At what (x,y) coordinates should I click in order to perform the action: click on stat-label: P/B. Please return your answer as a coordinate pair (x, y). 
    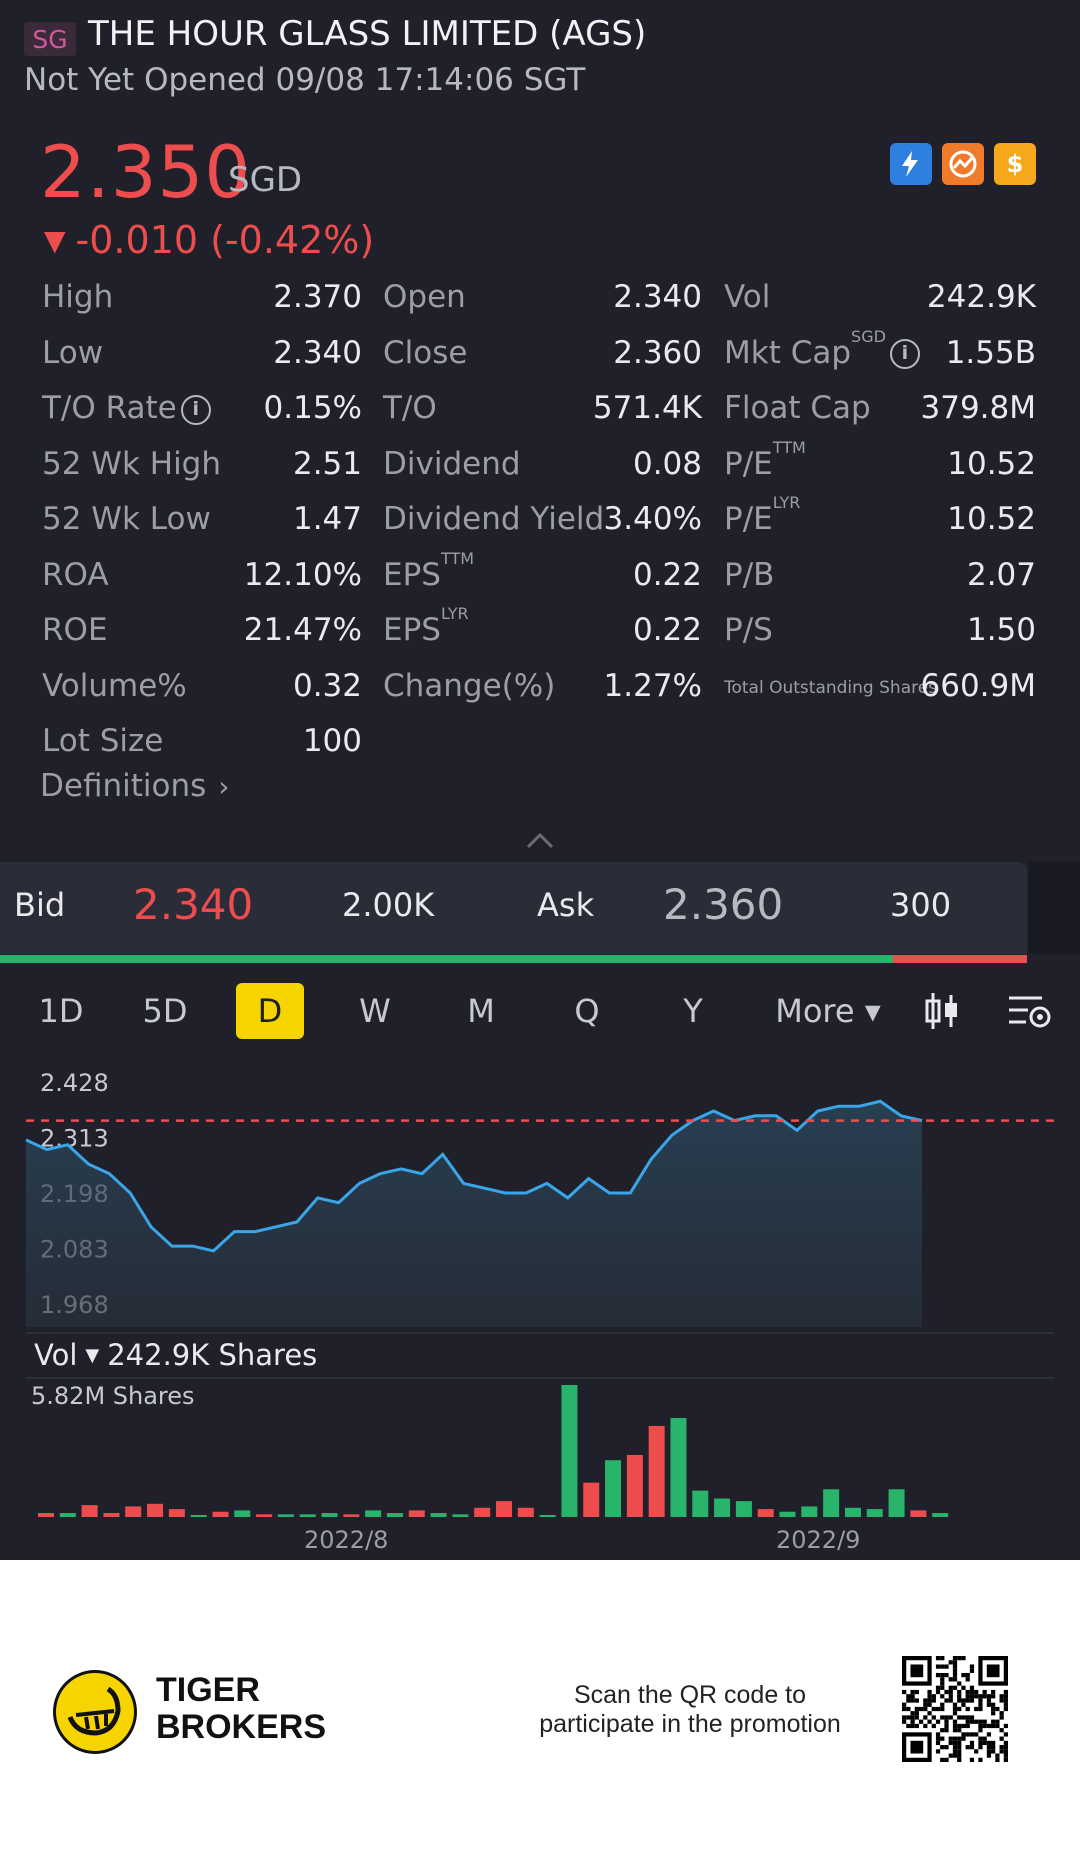
    Looking at the image, I should click on (749, 575).